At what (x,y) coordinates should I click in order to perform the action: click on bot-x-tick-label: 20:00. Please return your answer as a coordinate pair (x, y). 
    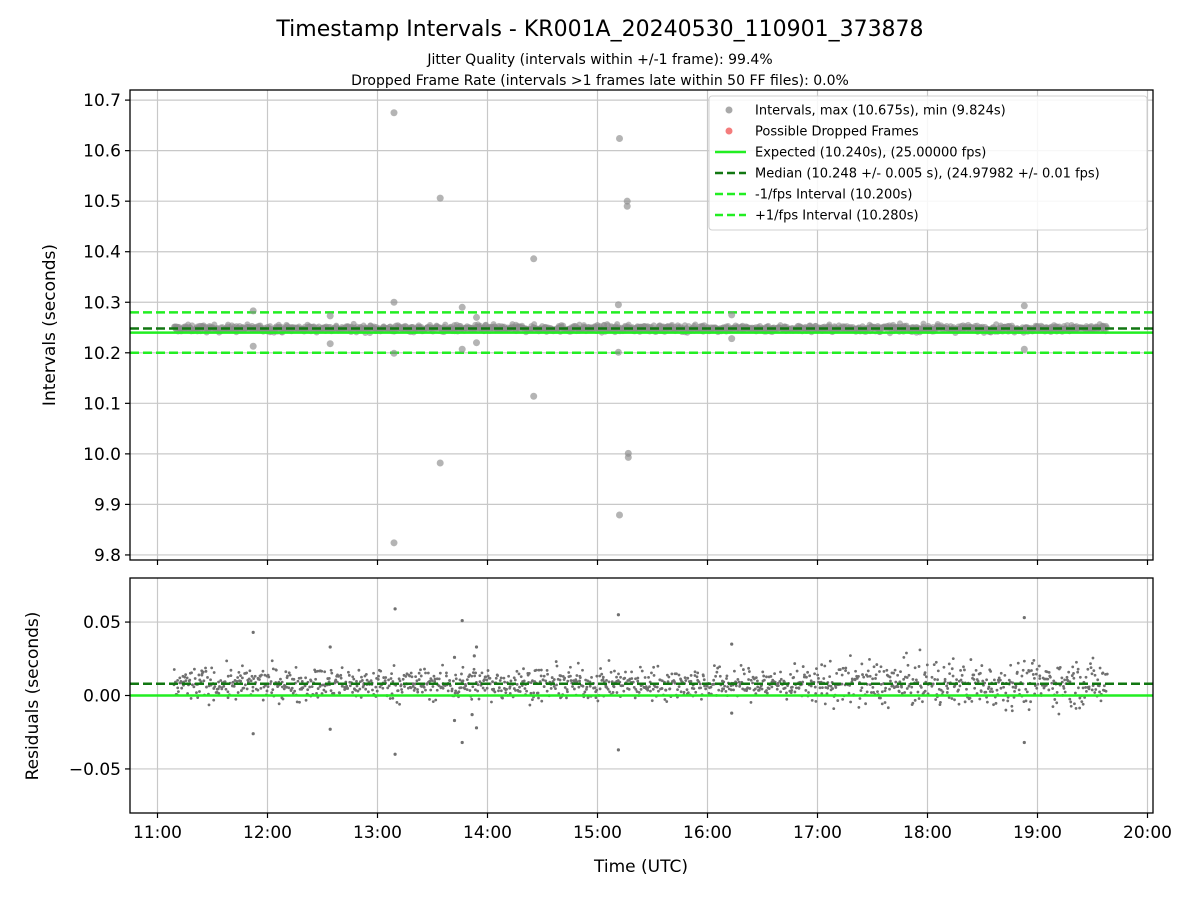
    Looking at the image, I should click on (1147, 833).